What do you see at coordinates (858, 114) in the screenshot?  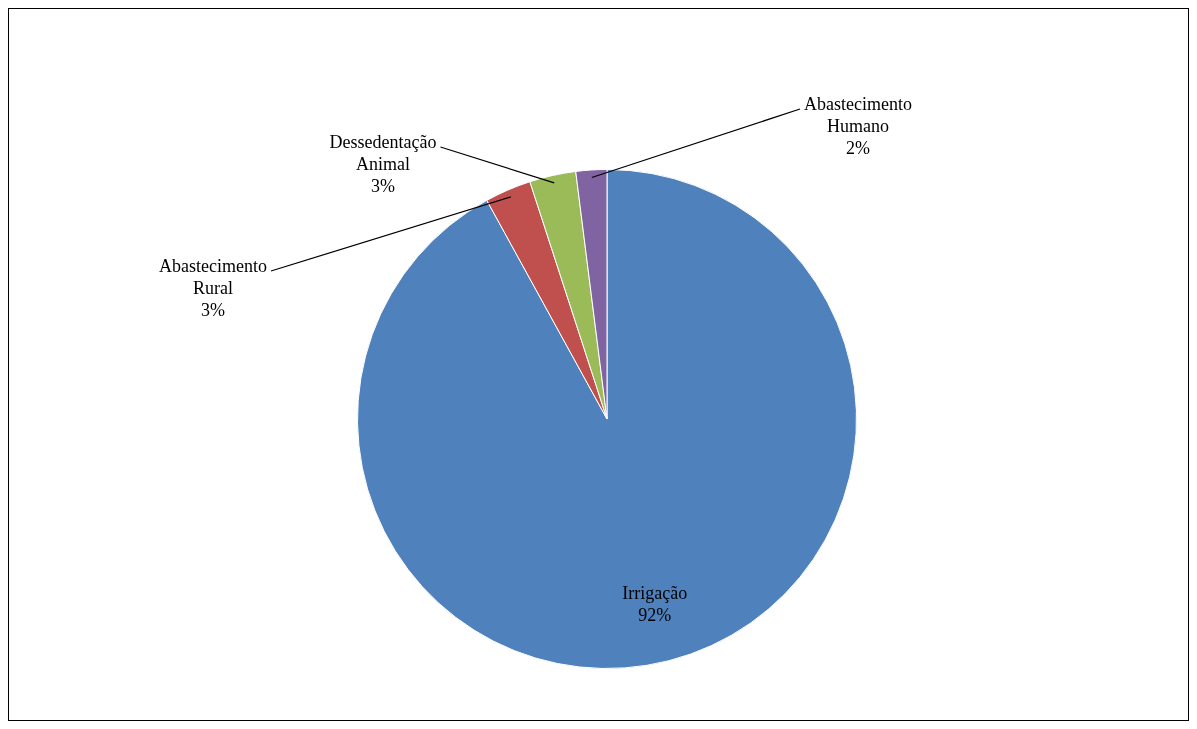 I see `slice-label: Abastecimento Humano` at bounding box center [858, 114].